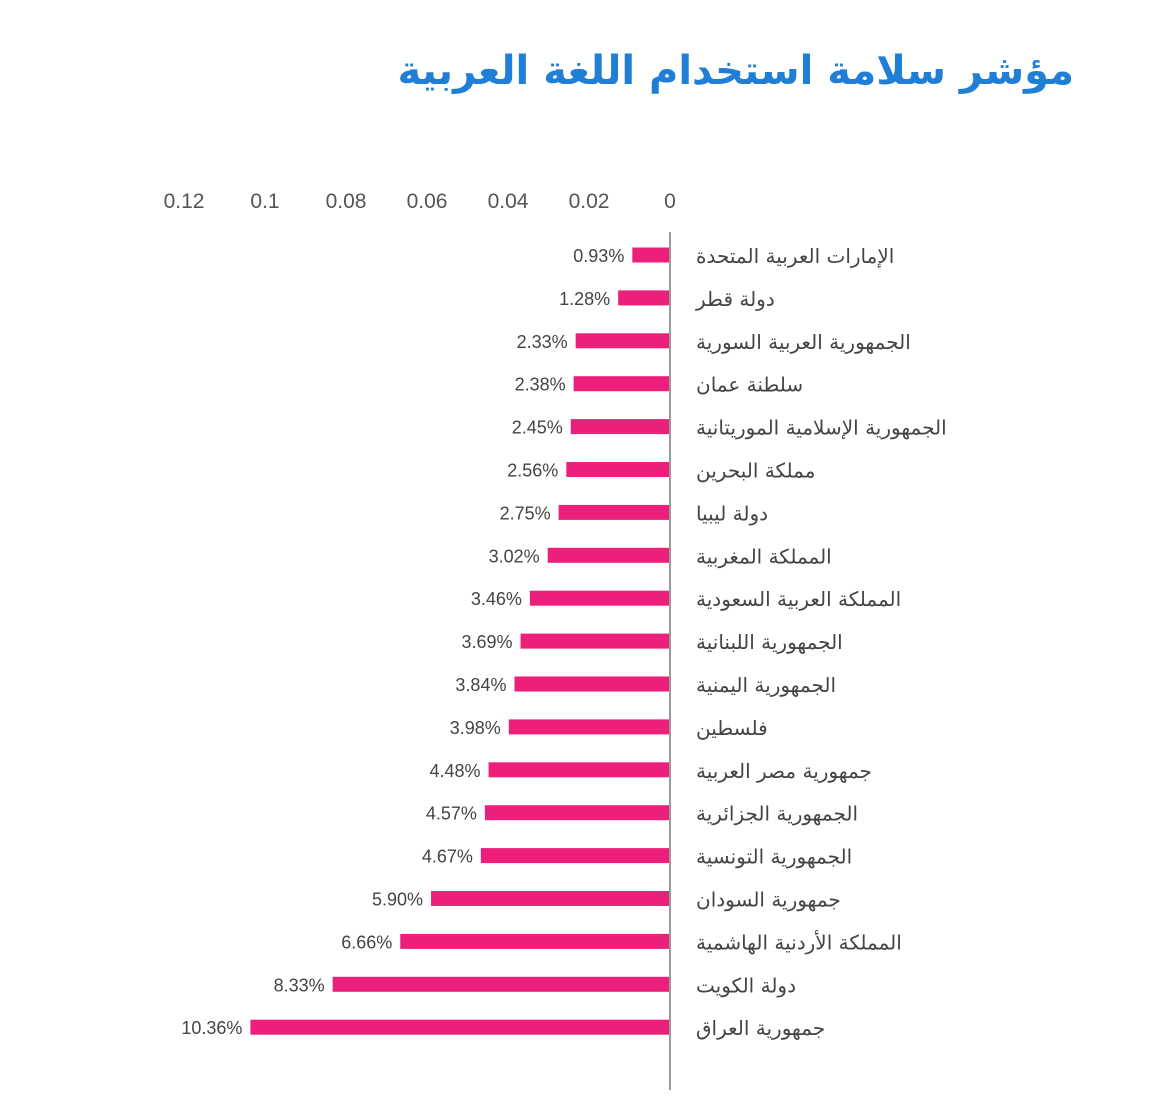 The height and width of the screenshot is (1105, 1156). I want to click on category-label: المملكة الأردنية الهاشمية, so click(799, 942).